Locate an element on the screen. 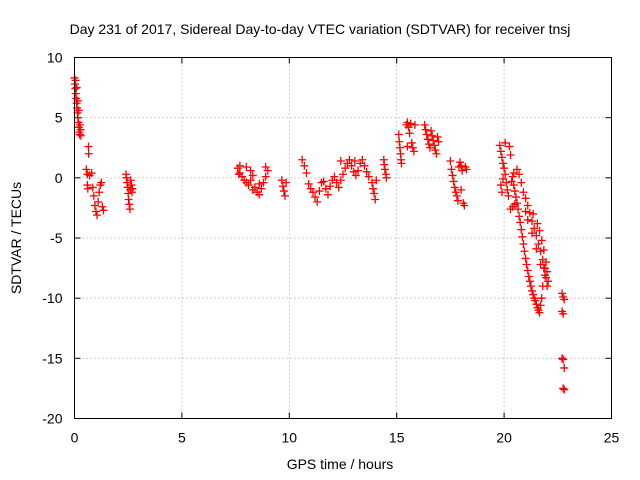 Image resolution: width=640 pixels, height=480 pixels. x-tick-label: 25 is located at coordinates (612, 438).